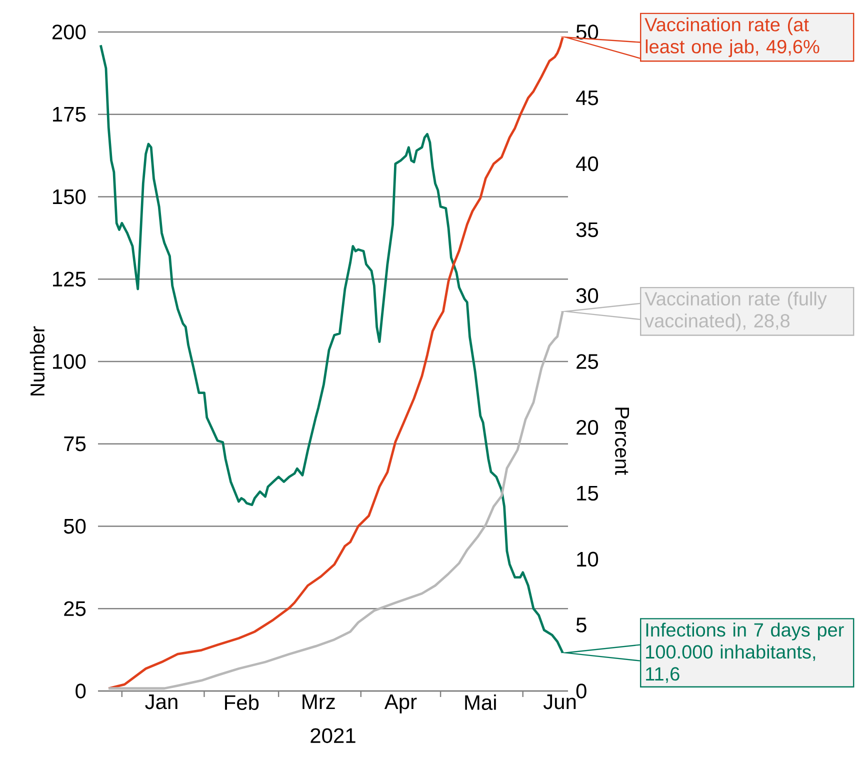 The height and width of the screenshot is (769, 868). Describe the element at coordinates (745, 652) in the screenshot. I see `text: Infections in 7 days per 100.000 inhabitants, 11,6` at that location.